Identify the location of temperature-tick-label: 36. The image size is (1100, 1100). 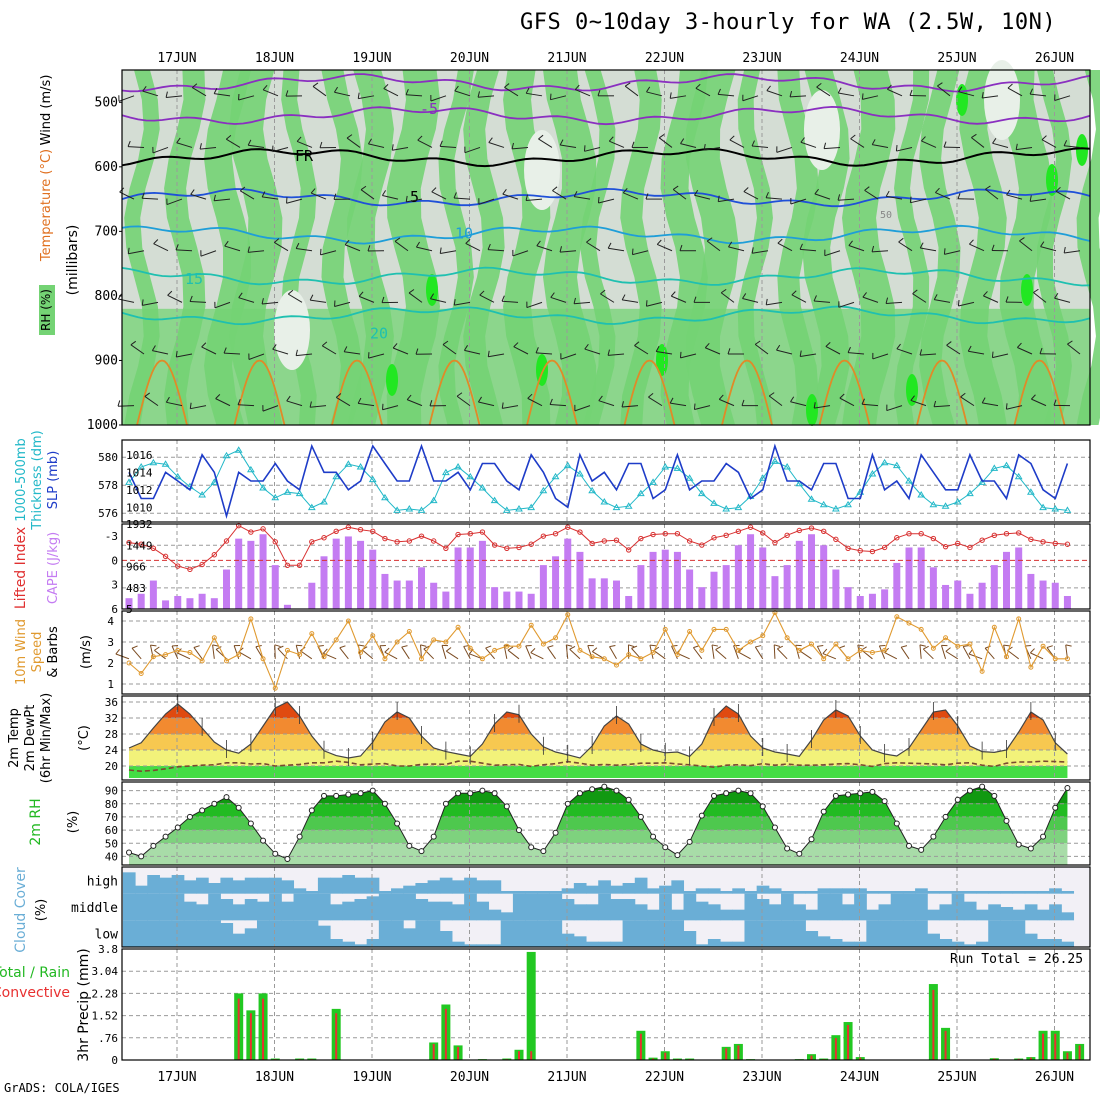
(111, 702).